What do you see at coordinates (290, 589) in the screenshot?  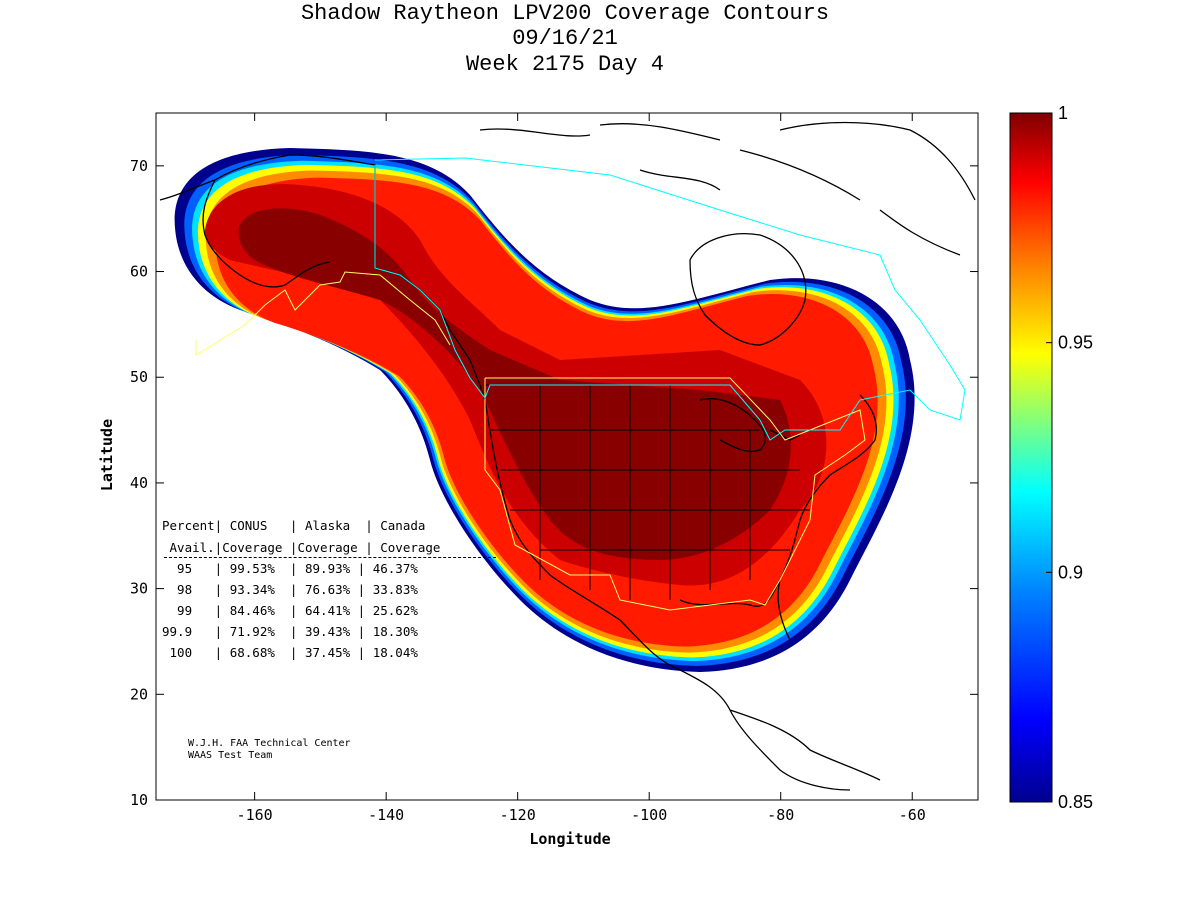 I see `table-row: 98 | 93.34% | 76.63% | 33.83%` at bounding box center [290, 589].